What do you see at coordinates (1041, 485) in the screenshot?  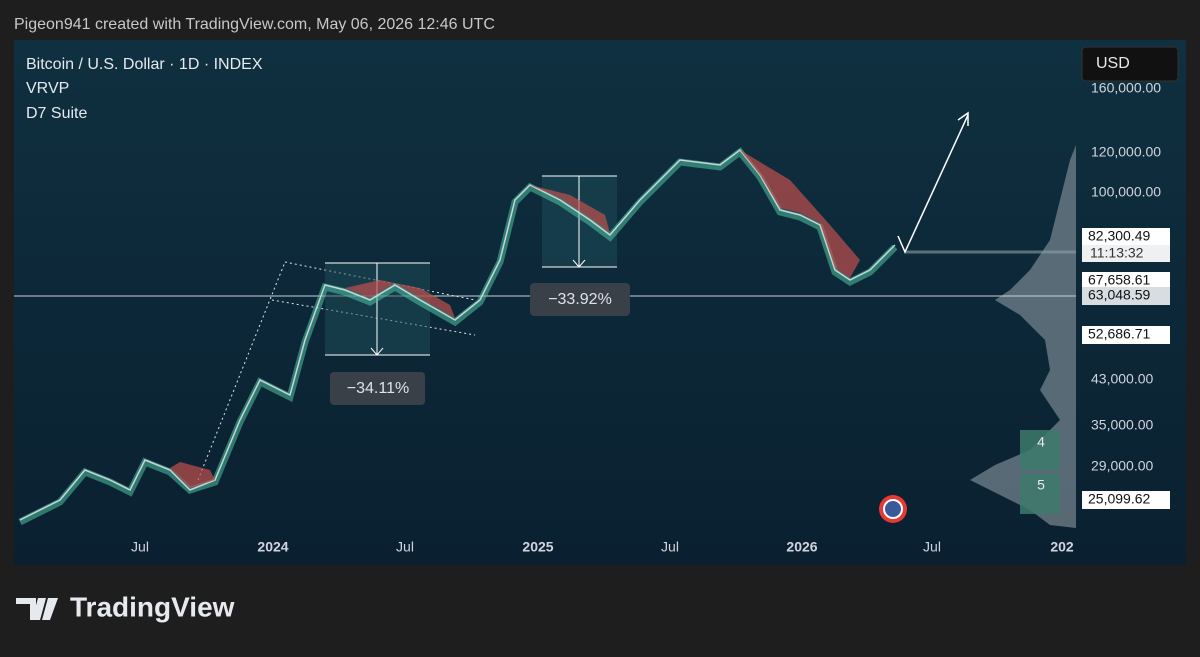 I see `marker-label: 5` at bounding box center [1041, 485].